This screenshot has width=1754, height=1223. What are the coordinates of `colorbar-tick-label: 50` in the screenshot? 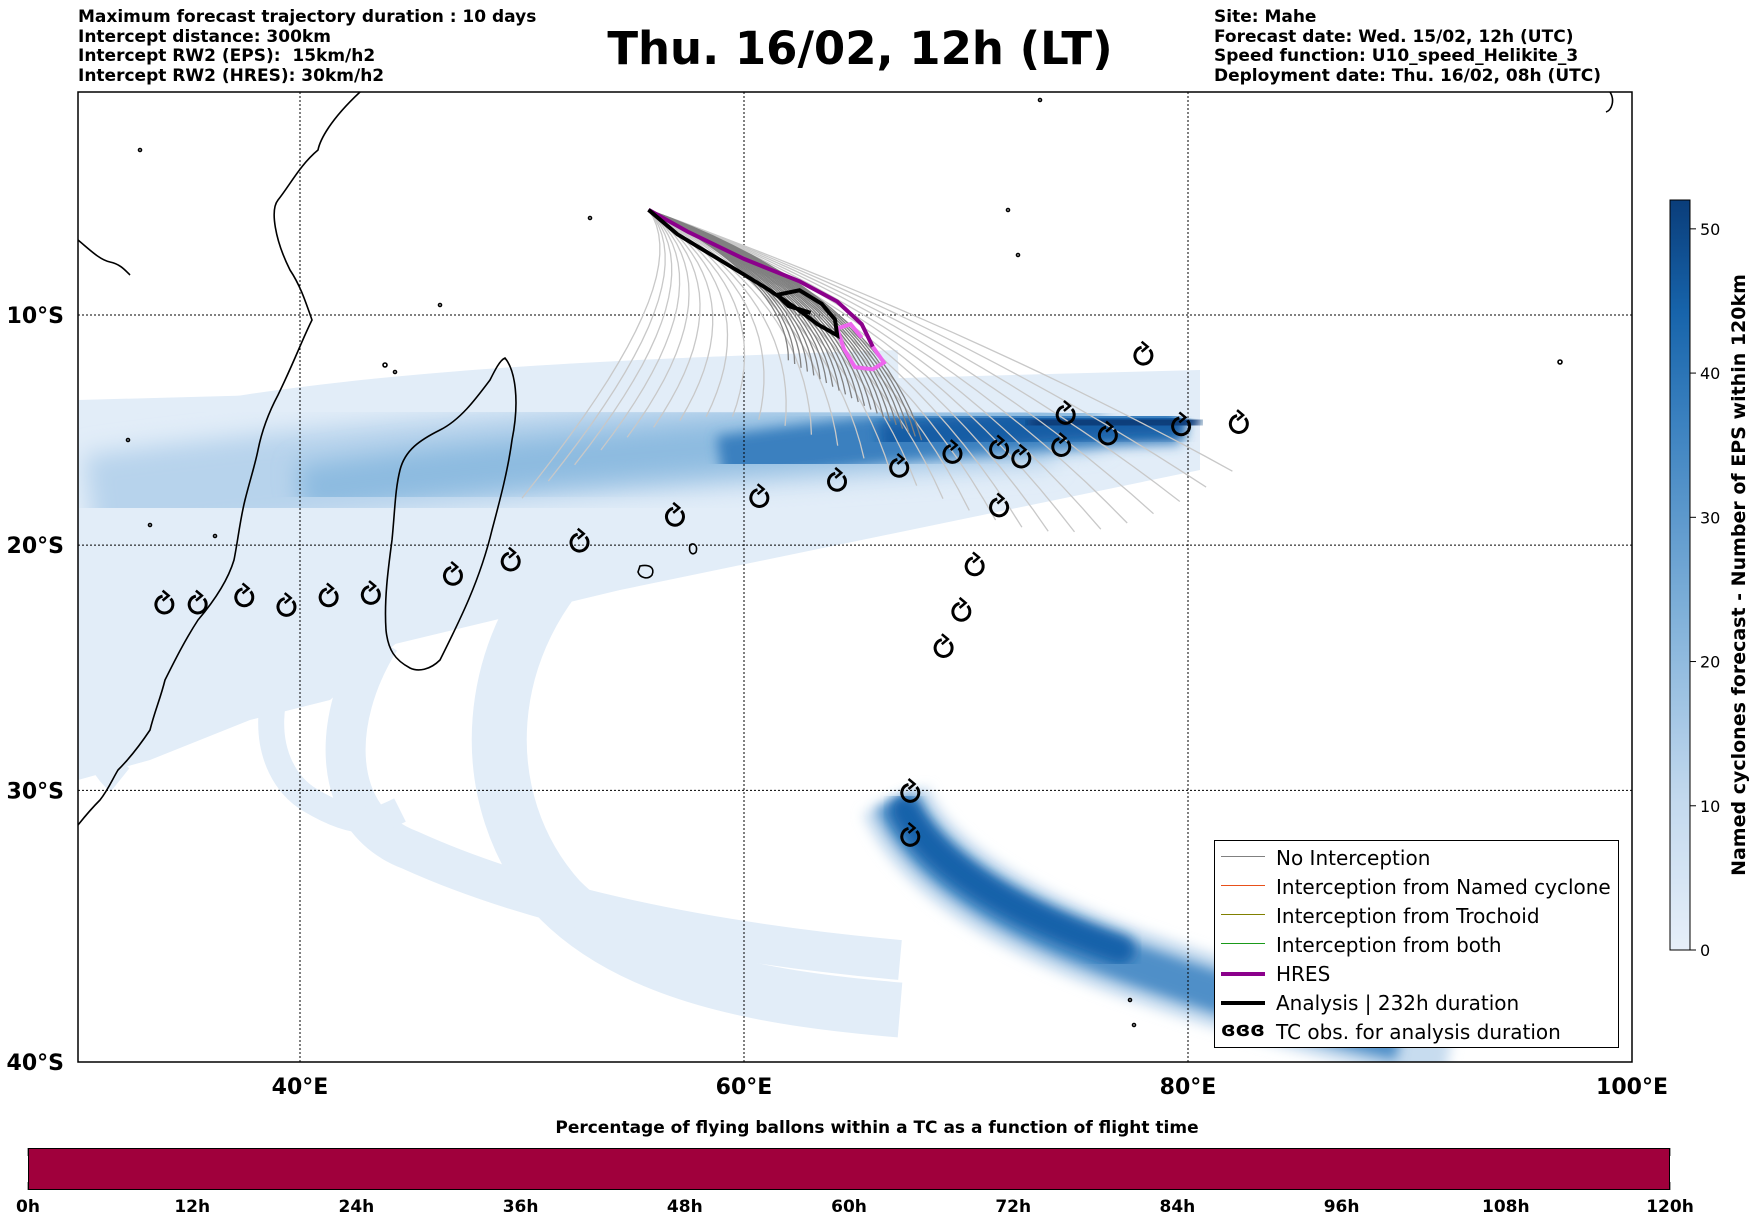 It's located at (1710, 229).